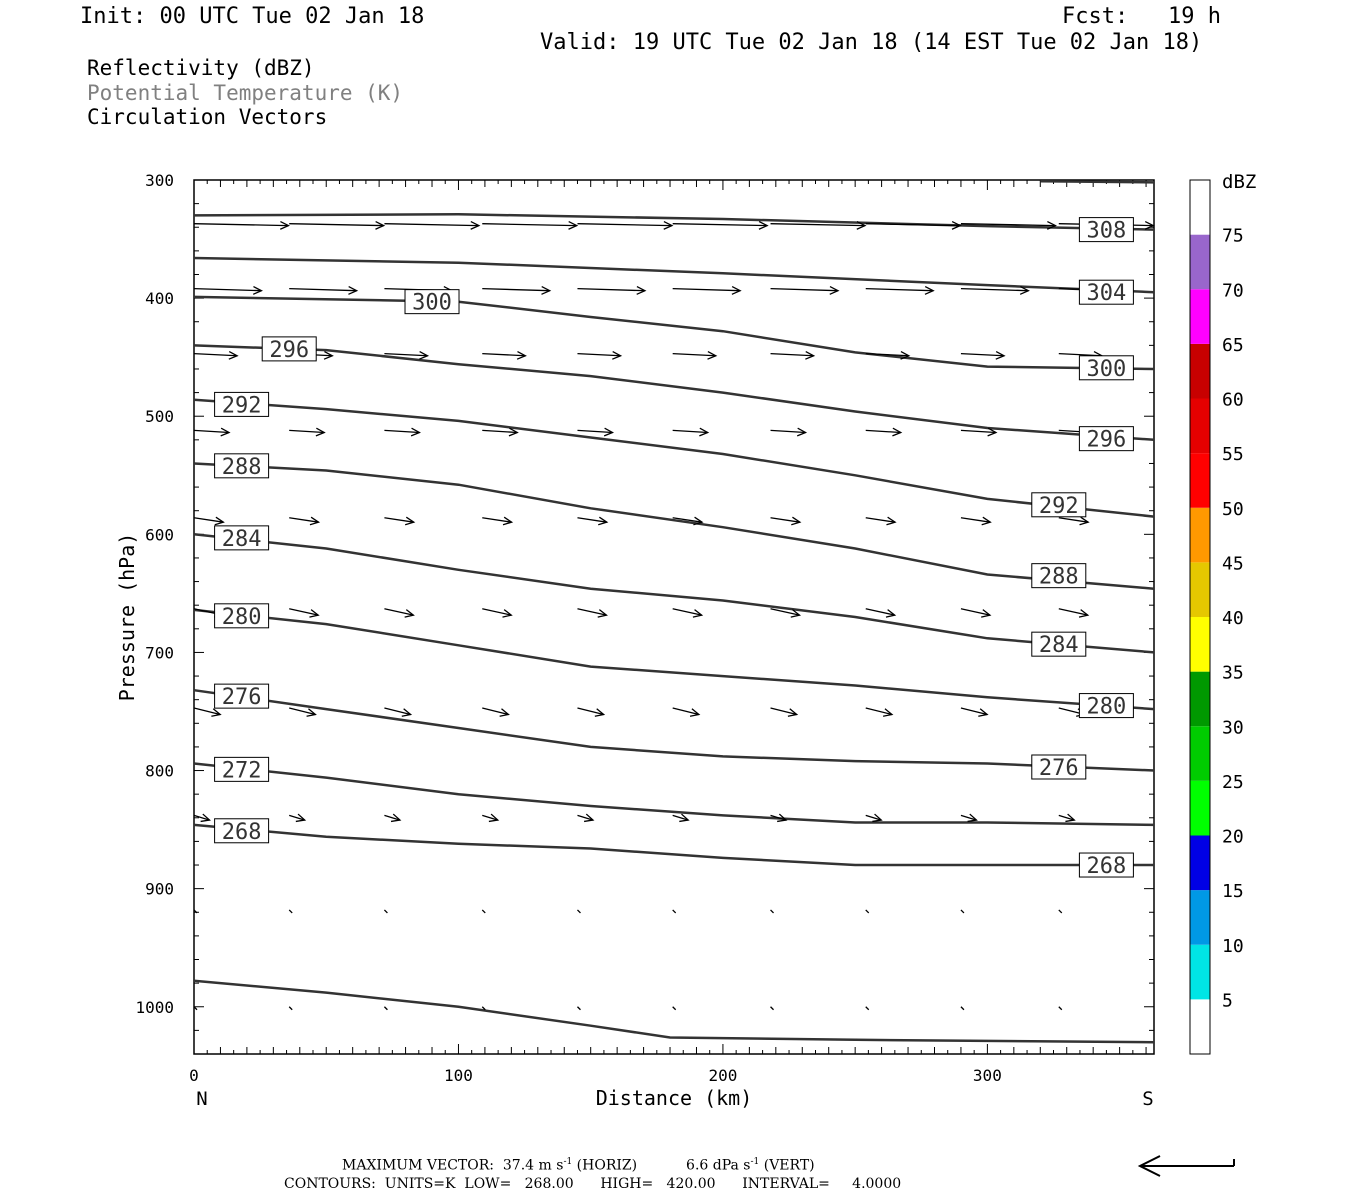 Image resolution: width=1350 pixels, height=1200 pixels. I want to click on colorbar-label: 40, so click(1233, 618).